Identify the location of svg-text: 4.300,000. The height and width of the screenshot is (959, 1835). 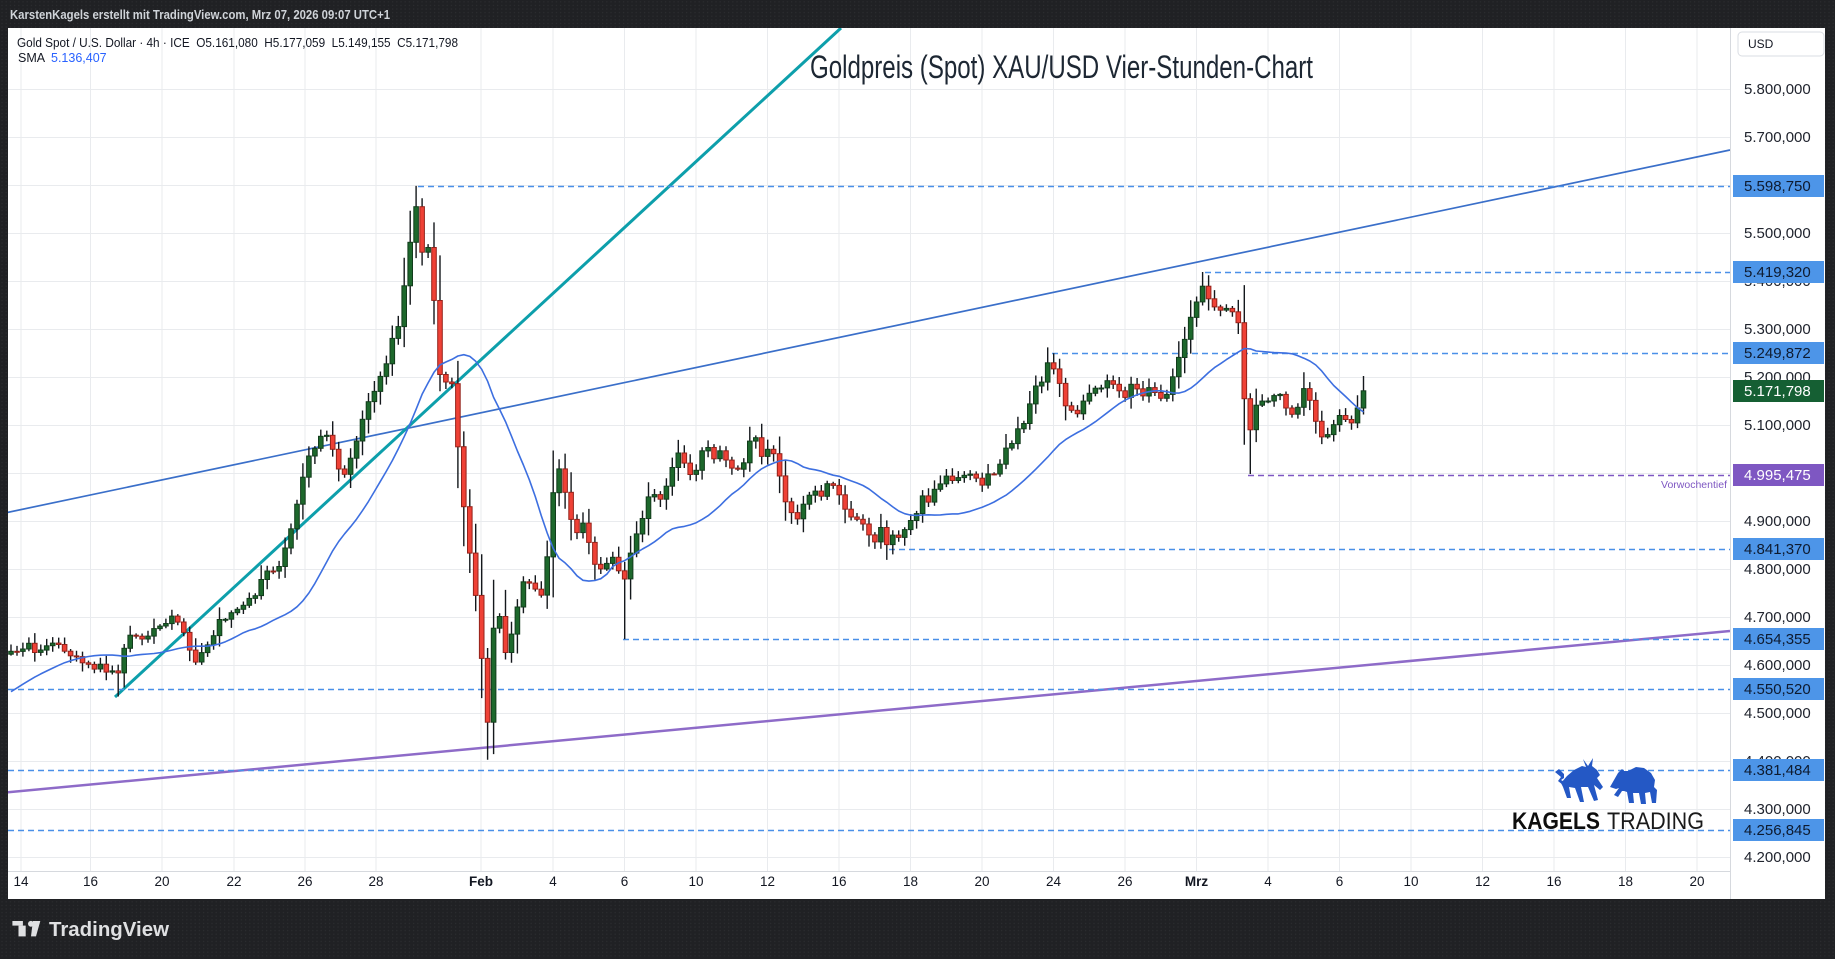
(1777, 809).